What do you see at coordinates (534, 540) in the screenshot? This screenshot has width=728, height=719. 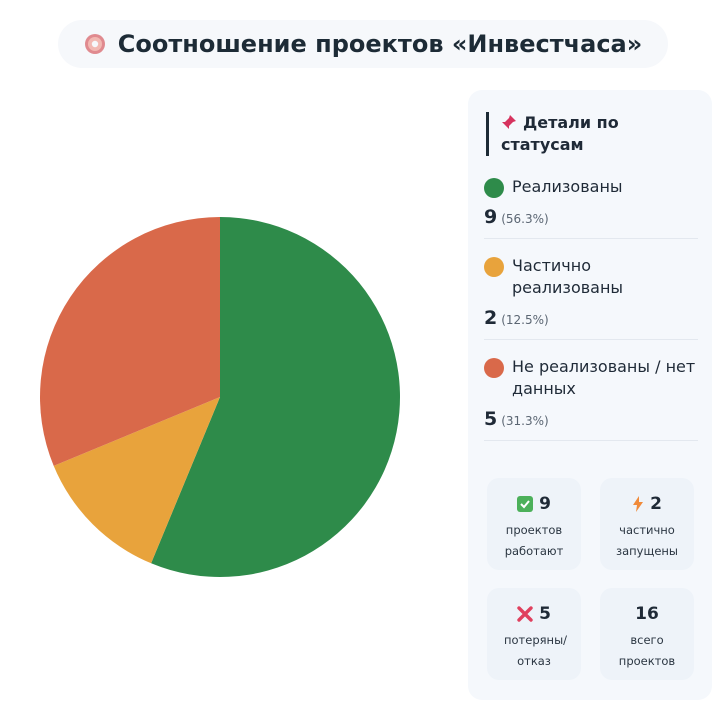 I see `stat-label: проектов работают` at bounding box center [534, 540].